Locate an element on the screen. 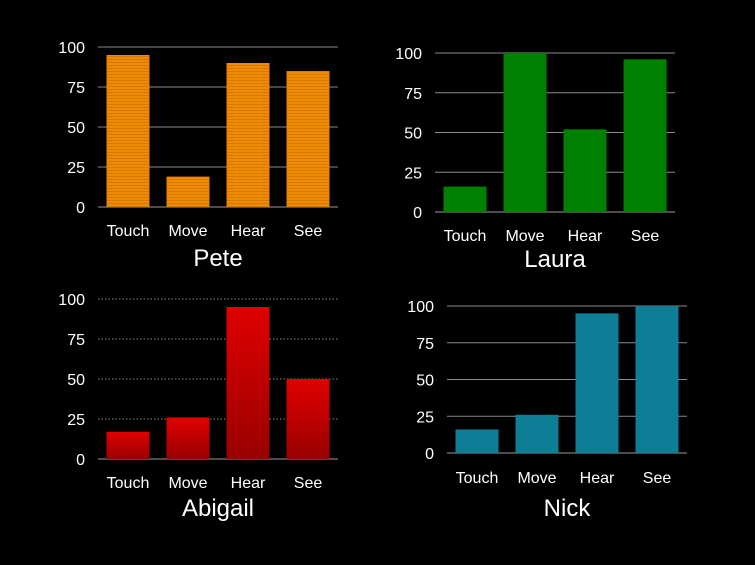 The image size is (755, 565). chart-panel-3: 0 25 50 75 100 Touch Move Hear See Nick is located at coordinates (547, 410).